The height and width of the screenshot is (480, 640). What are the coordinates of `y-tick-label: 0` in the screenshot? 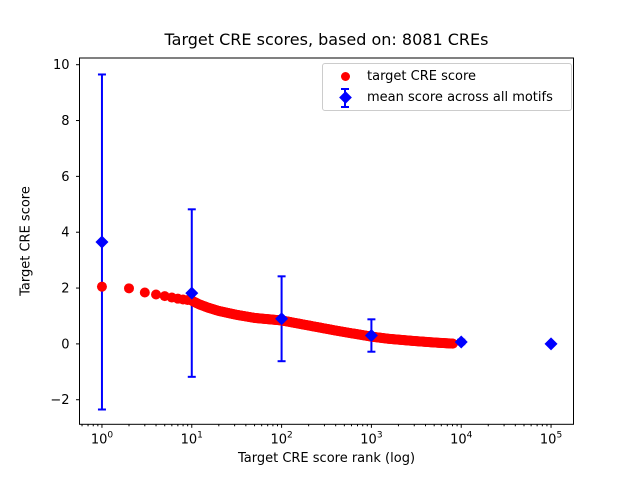 It's located at (65, 344).